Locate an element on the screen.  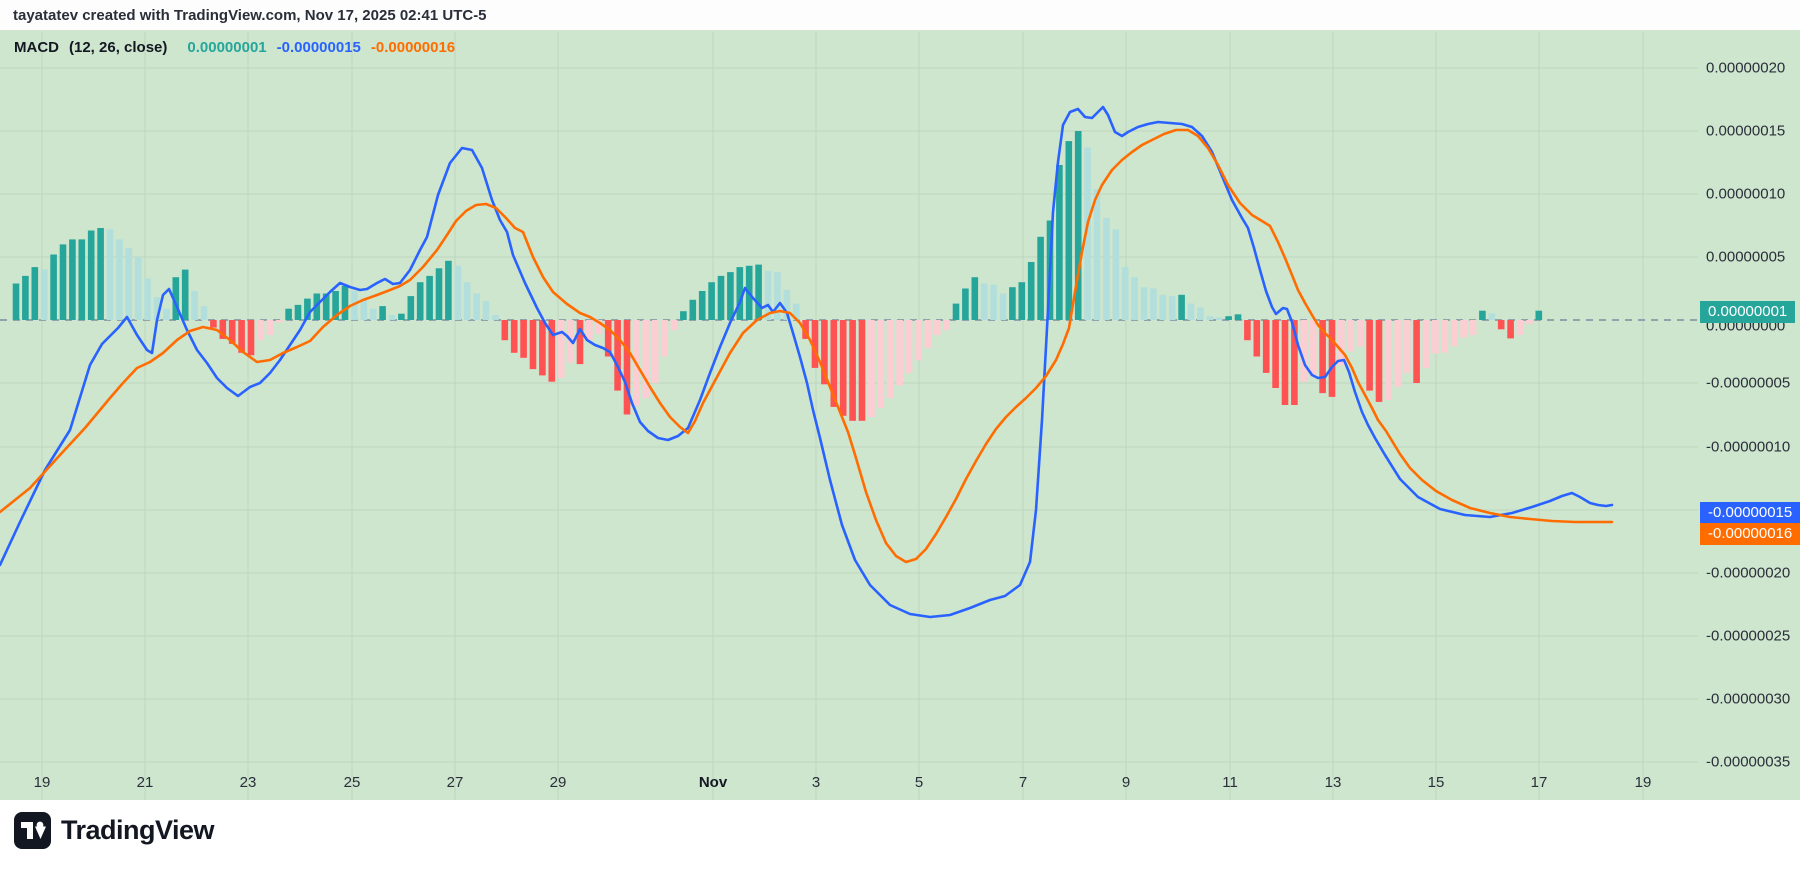
price-axis-label: 0.00000020 is located at coordinates (1746, 68).